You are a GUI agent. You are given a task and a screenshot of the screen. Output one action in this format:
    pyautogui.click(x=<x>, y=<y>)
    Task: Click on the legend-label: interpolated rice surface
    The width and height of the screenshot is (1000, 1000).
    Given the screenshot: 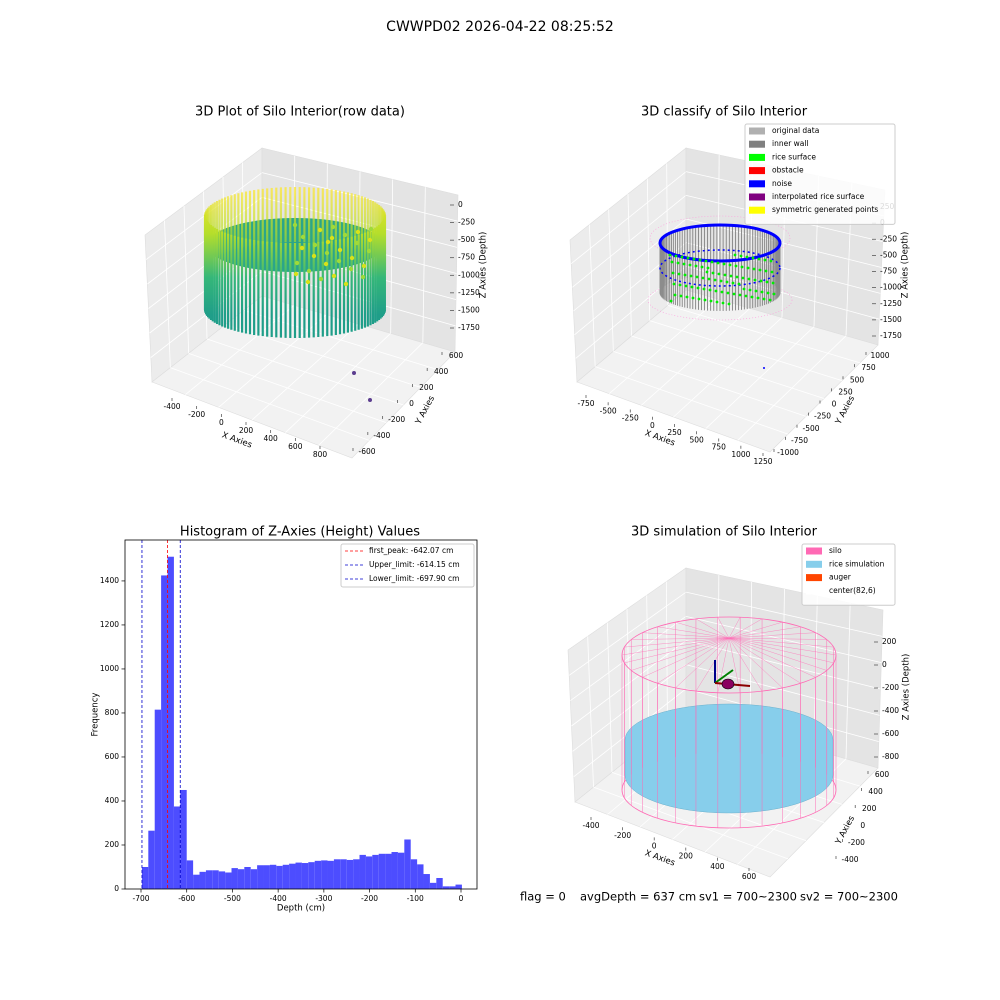 What is the action you would take?
    pyautogui.click(x=818, y=196)
    